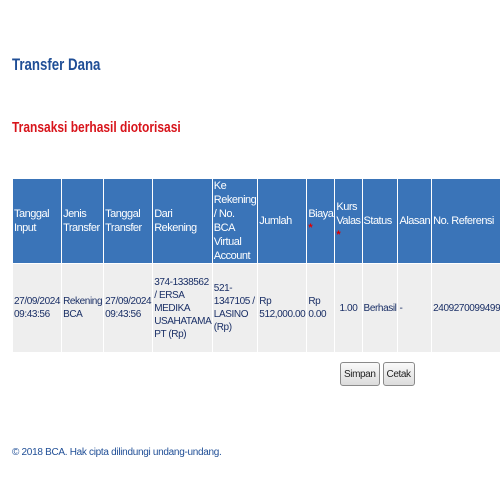 This screenshot has height=500, width=500. Describe the element at coordinates (128, 221) in the screenshot. I see `header-tanggal-transfer: Tanggal Transfer` at that location.